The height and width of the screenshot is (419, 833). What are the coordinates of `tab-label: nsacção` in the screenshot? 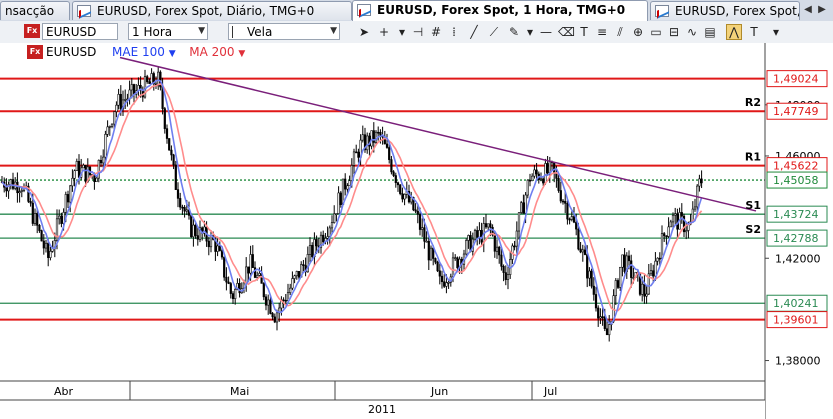 It's located at (30, 11).